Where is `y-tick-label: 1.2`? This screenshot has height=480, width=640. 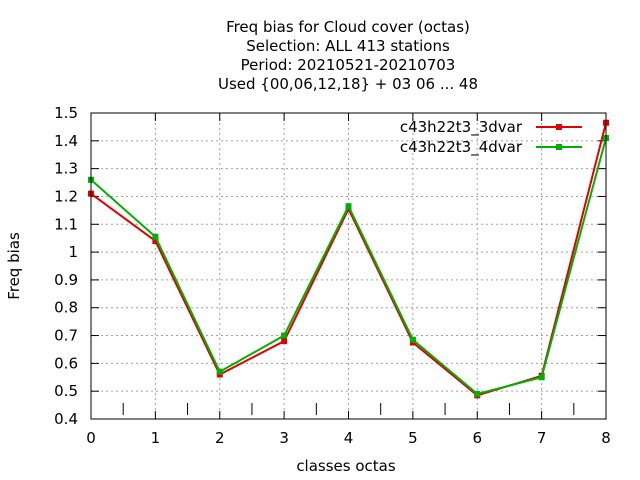
y-tick-label: 1.2 is located at coordinates (66, 196).